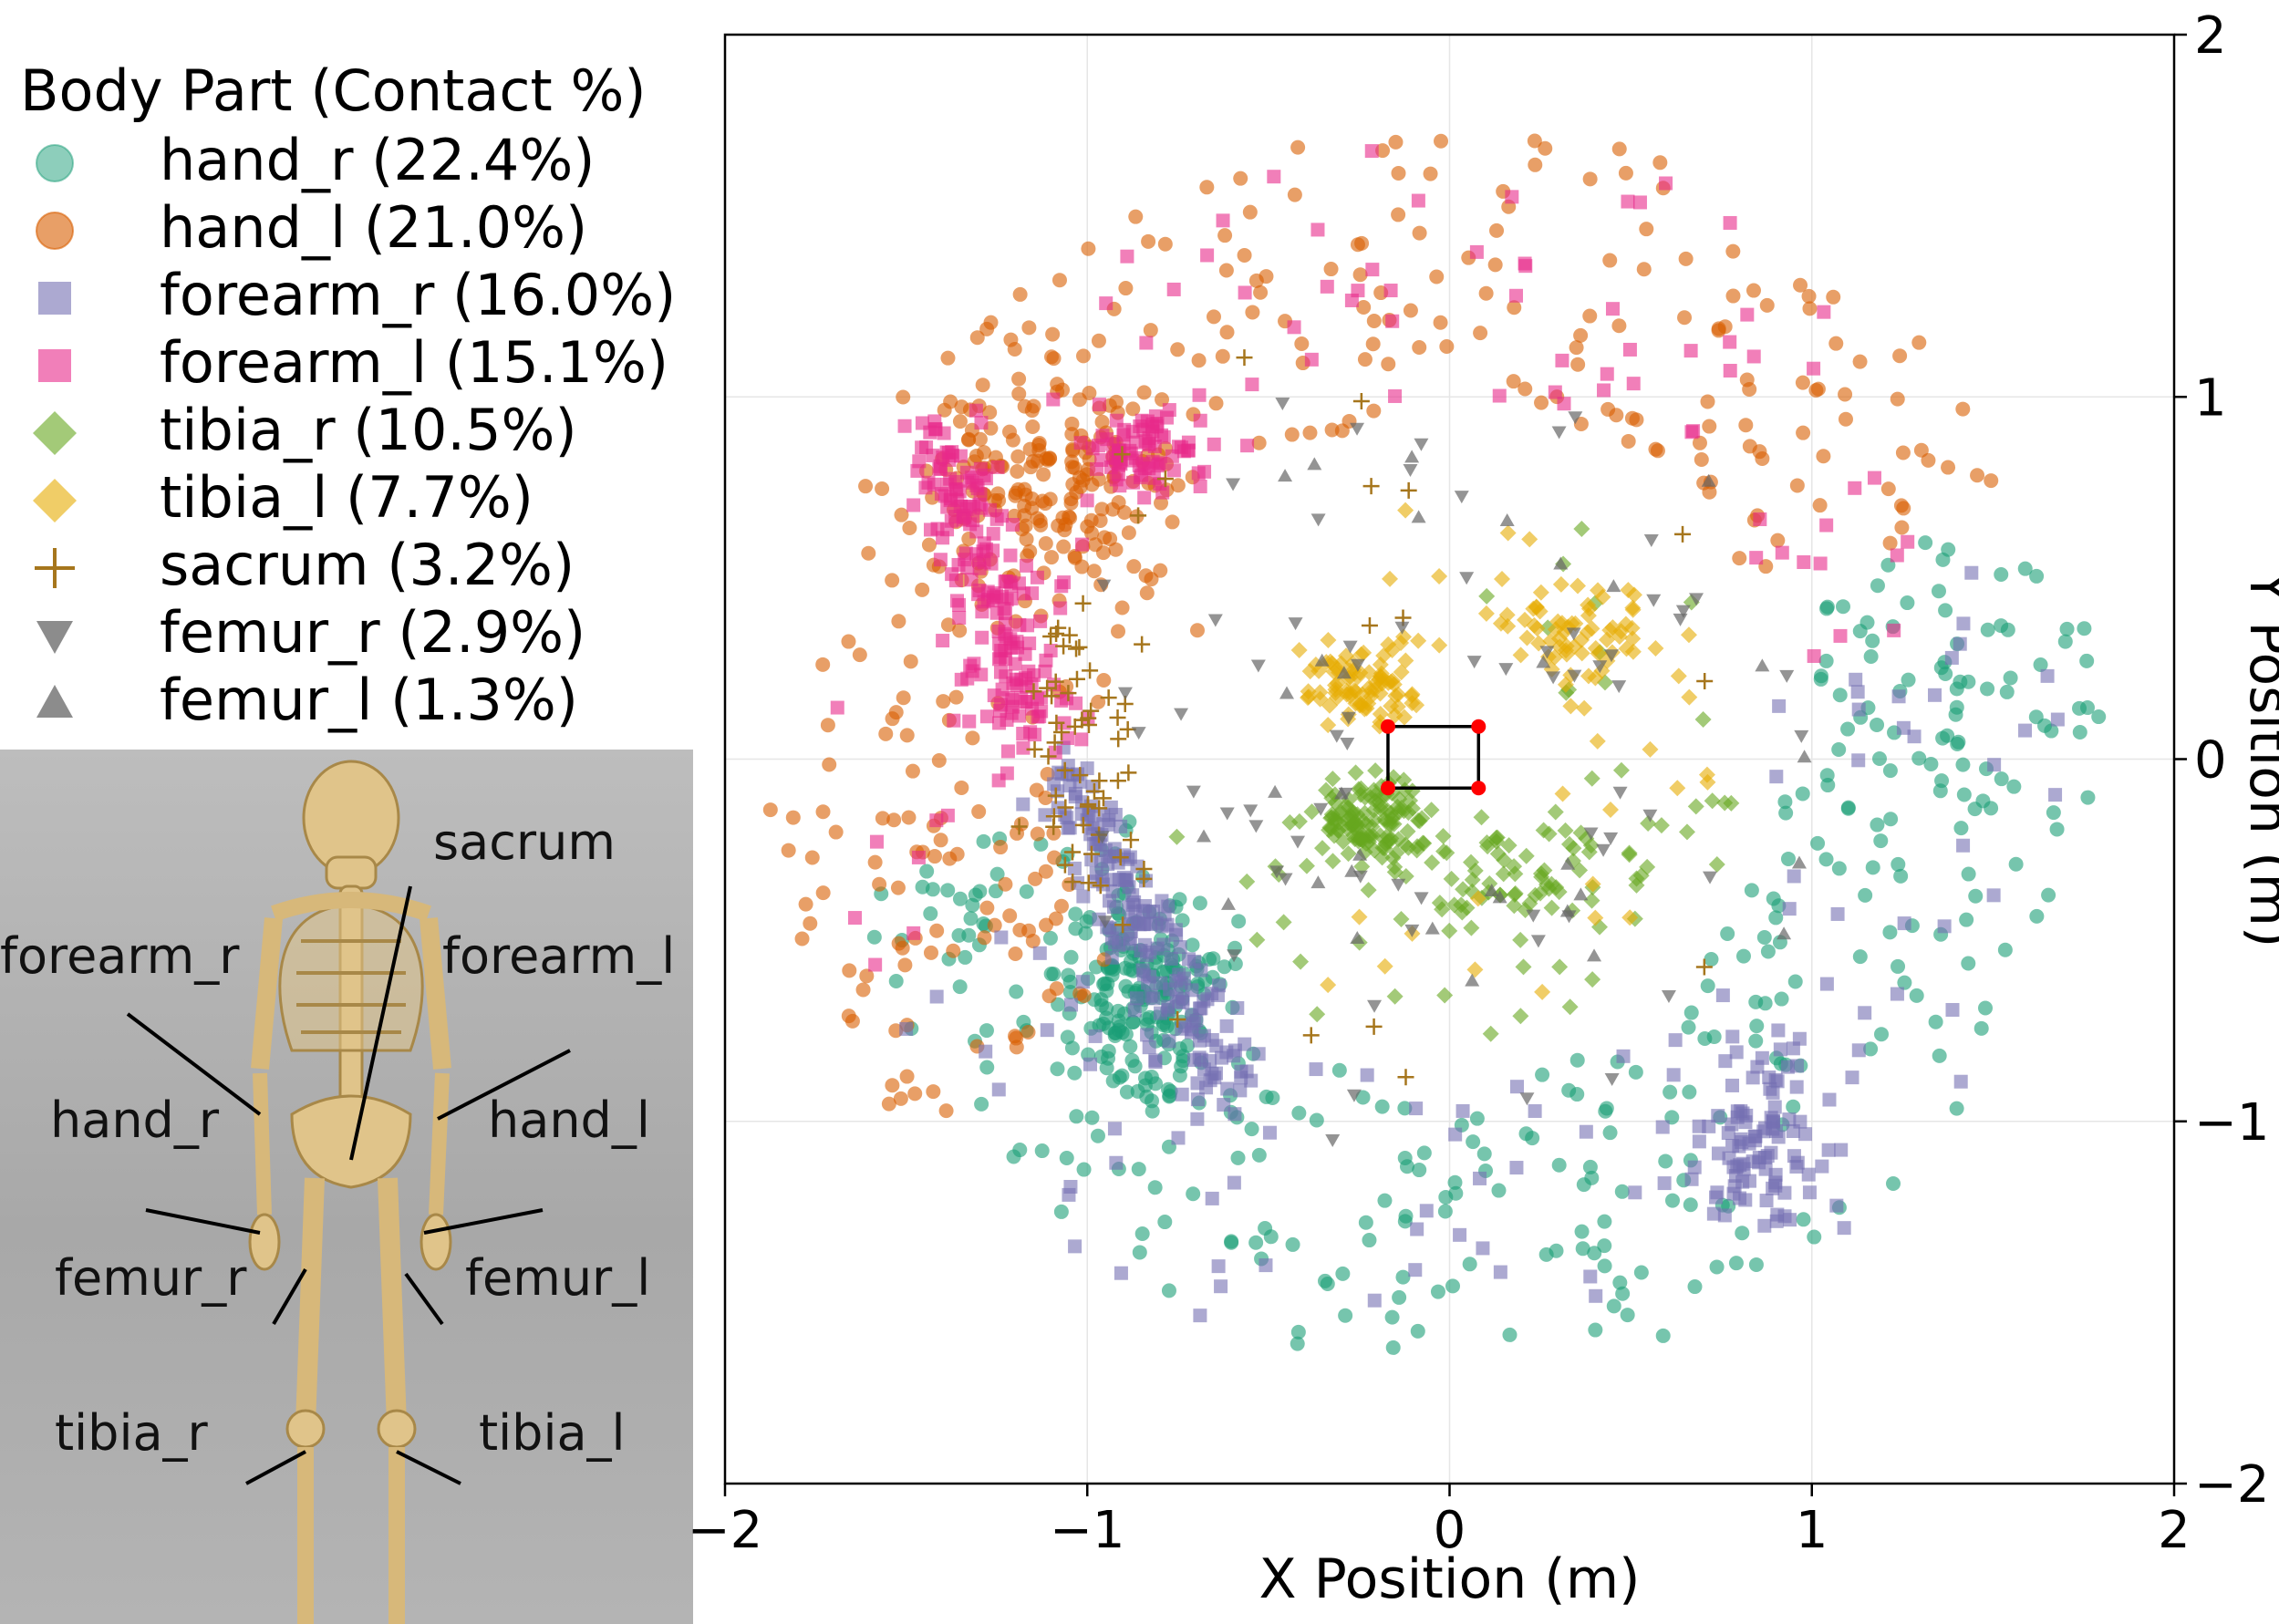 This screenshot has width=2279, height=1624. What do you see at coordinates (333, 91) in the screenshot?
I see `legend-title: Body Part (Contact %)` at bounding box center [333, 91].